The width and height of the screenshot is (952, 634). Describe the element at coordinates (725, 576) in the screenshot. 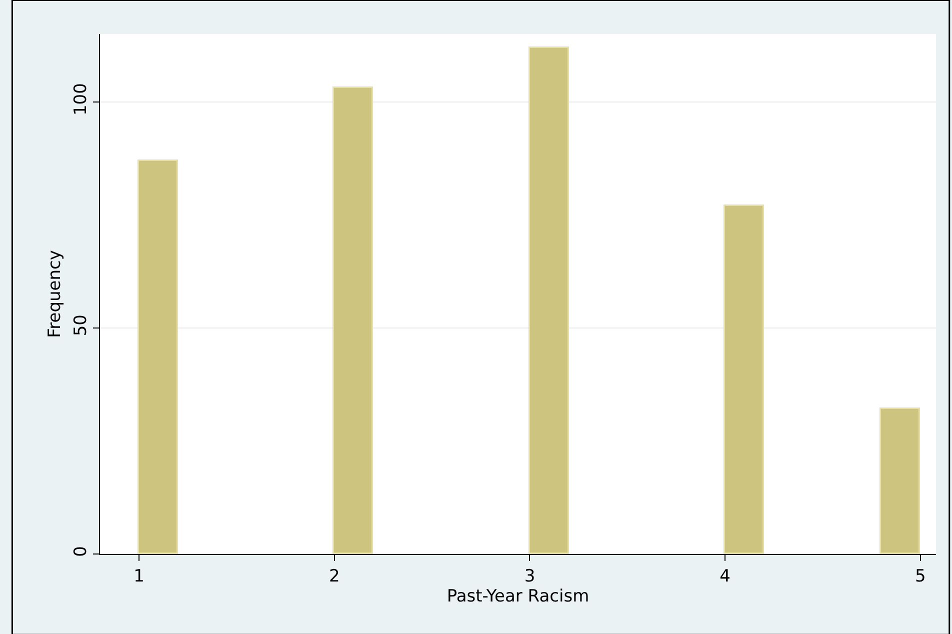

I see `x-tick-label: 4` at that location.